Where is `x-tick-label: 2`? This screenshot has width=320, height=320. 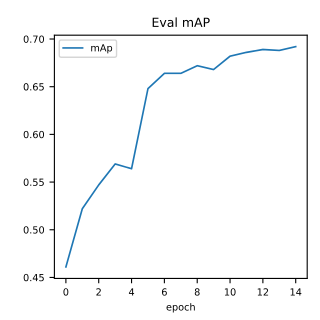
x-tick-label: 2 is located at coordinates (98, 292).